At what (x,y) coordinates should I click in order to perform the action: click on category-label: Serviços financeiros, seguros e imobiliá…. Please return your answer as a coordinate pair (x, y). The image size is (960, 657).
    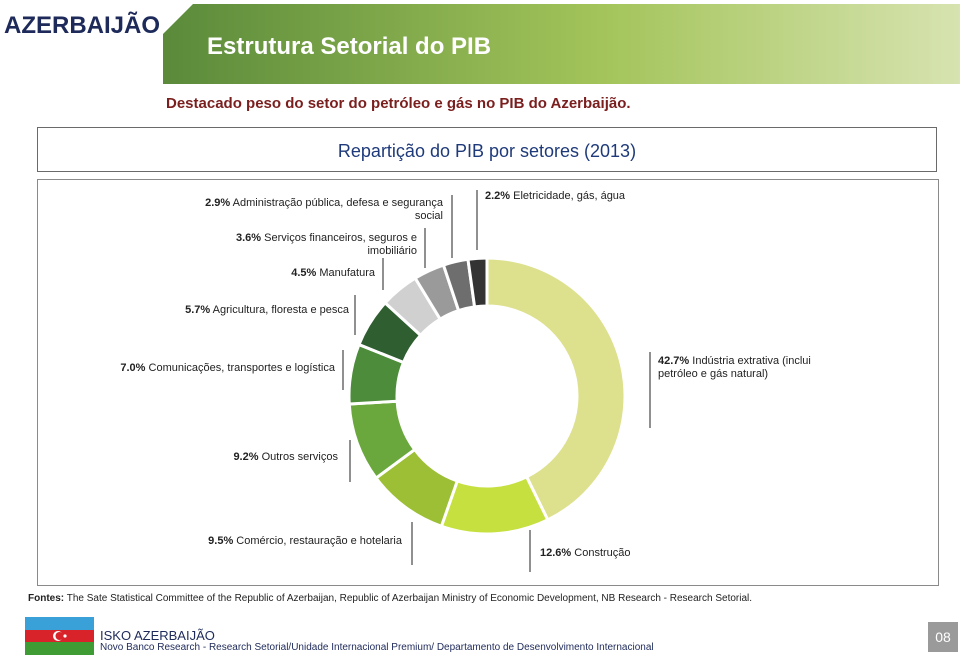
    Looking at the image, I should click on (340, 244).